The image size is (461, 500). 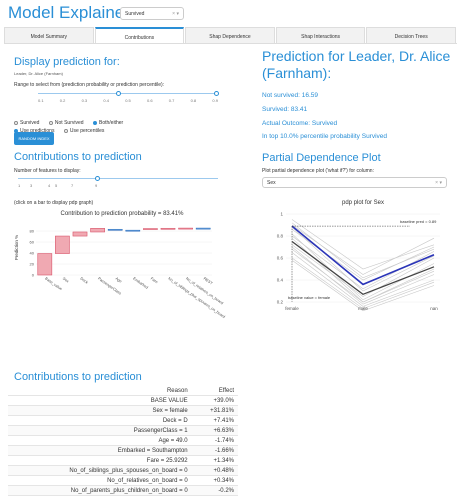 What do you see at coordinates (97, 178) in the screenshot?
I see `features-handle` at bounding box center [97, 178].